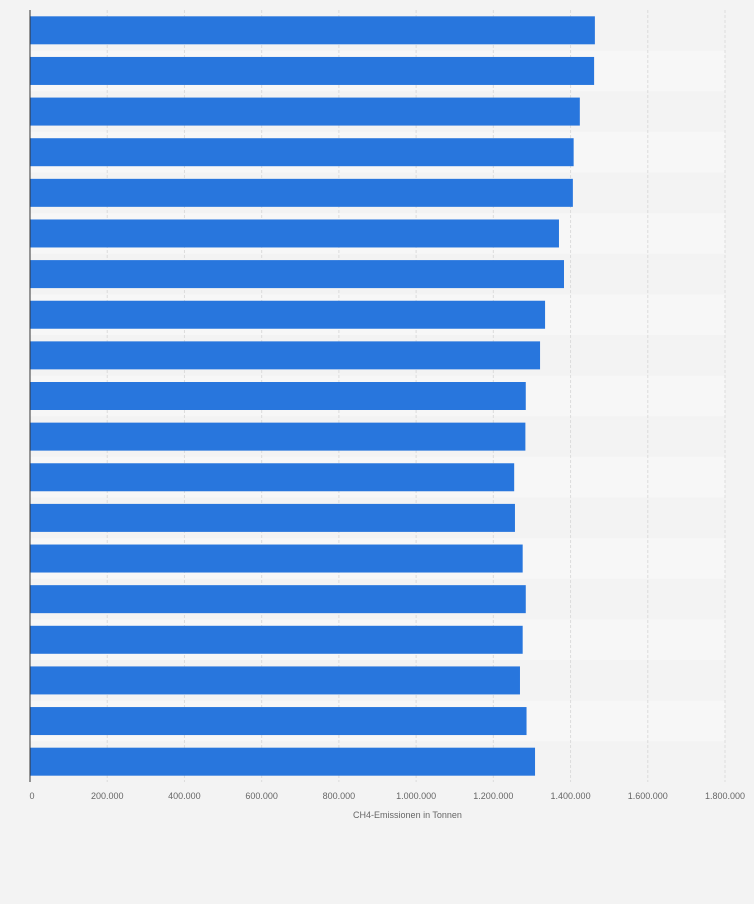 This screenshot has width=754, height=904. Describe the element at coordinates (407, 815) in the screenshot. I see `x-axis-title: CH4-Emissionen in Tonnen` at that location.